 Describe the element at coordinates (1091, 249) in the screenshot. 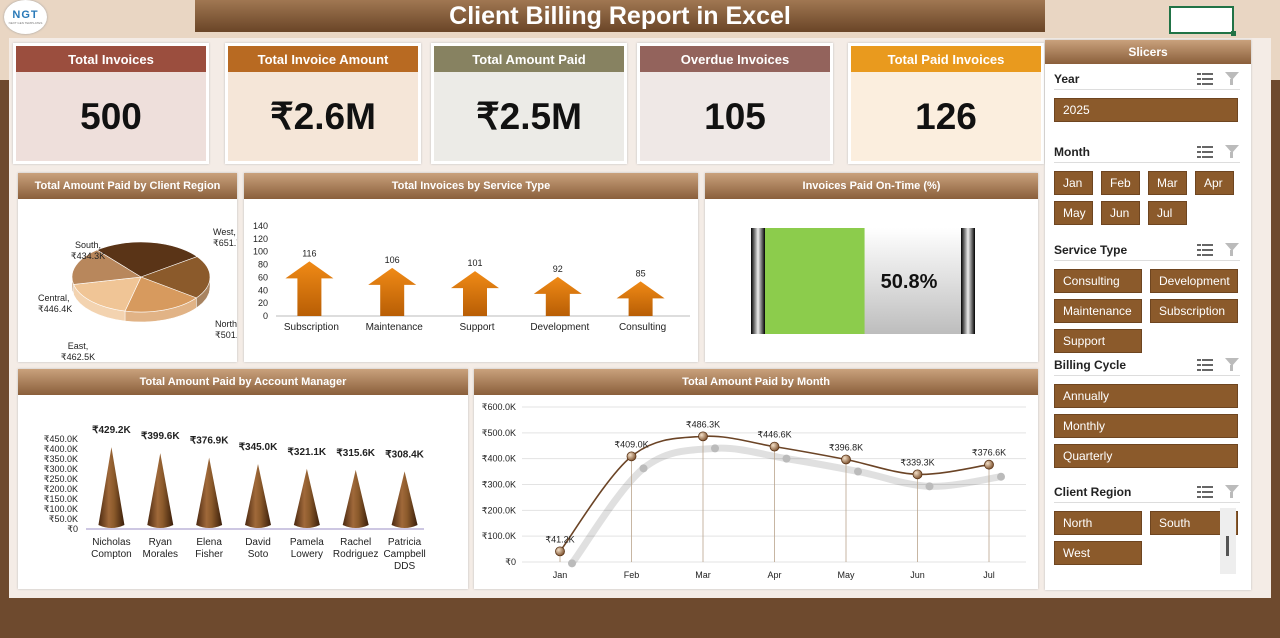

I see `slicer-title-label: Service Type` at that location.